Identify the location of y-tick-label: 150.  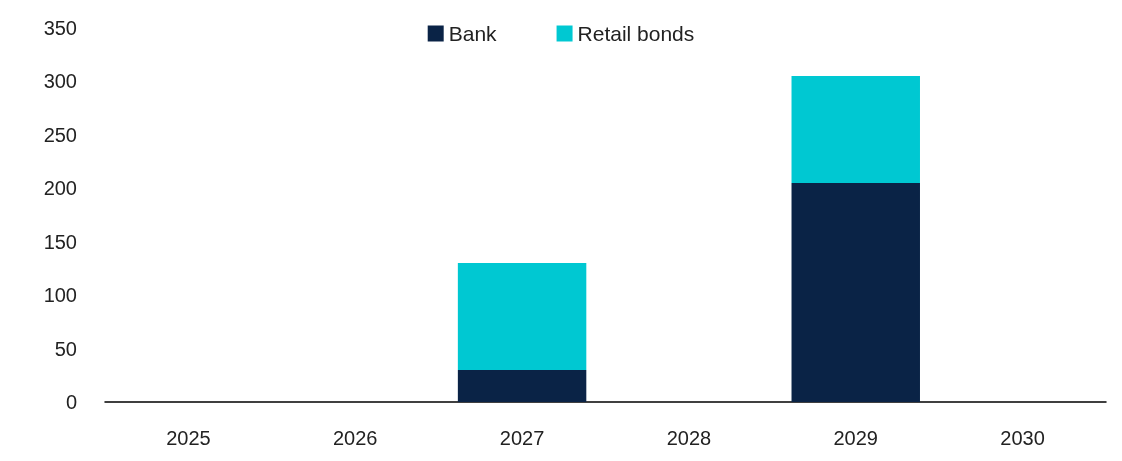
(60, 241).